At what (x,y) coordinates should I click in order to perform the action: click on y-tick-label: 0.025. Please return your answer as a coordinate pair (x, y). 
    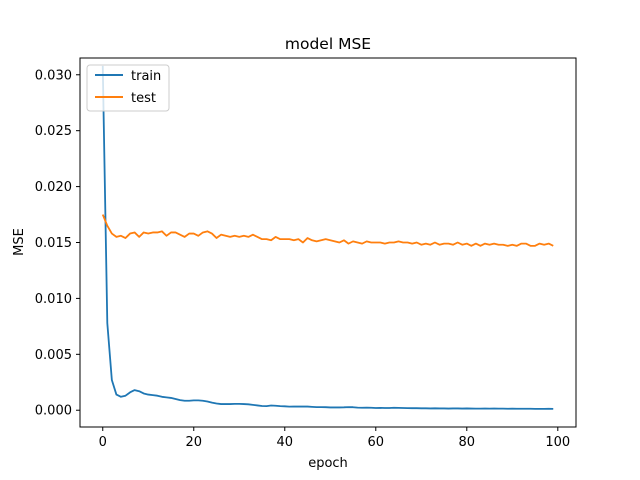
    Looking at the image, I should click on (53, 131).